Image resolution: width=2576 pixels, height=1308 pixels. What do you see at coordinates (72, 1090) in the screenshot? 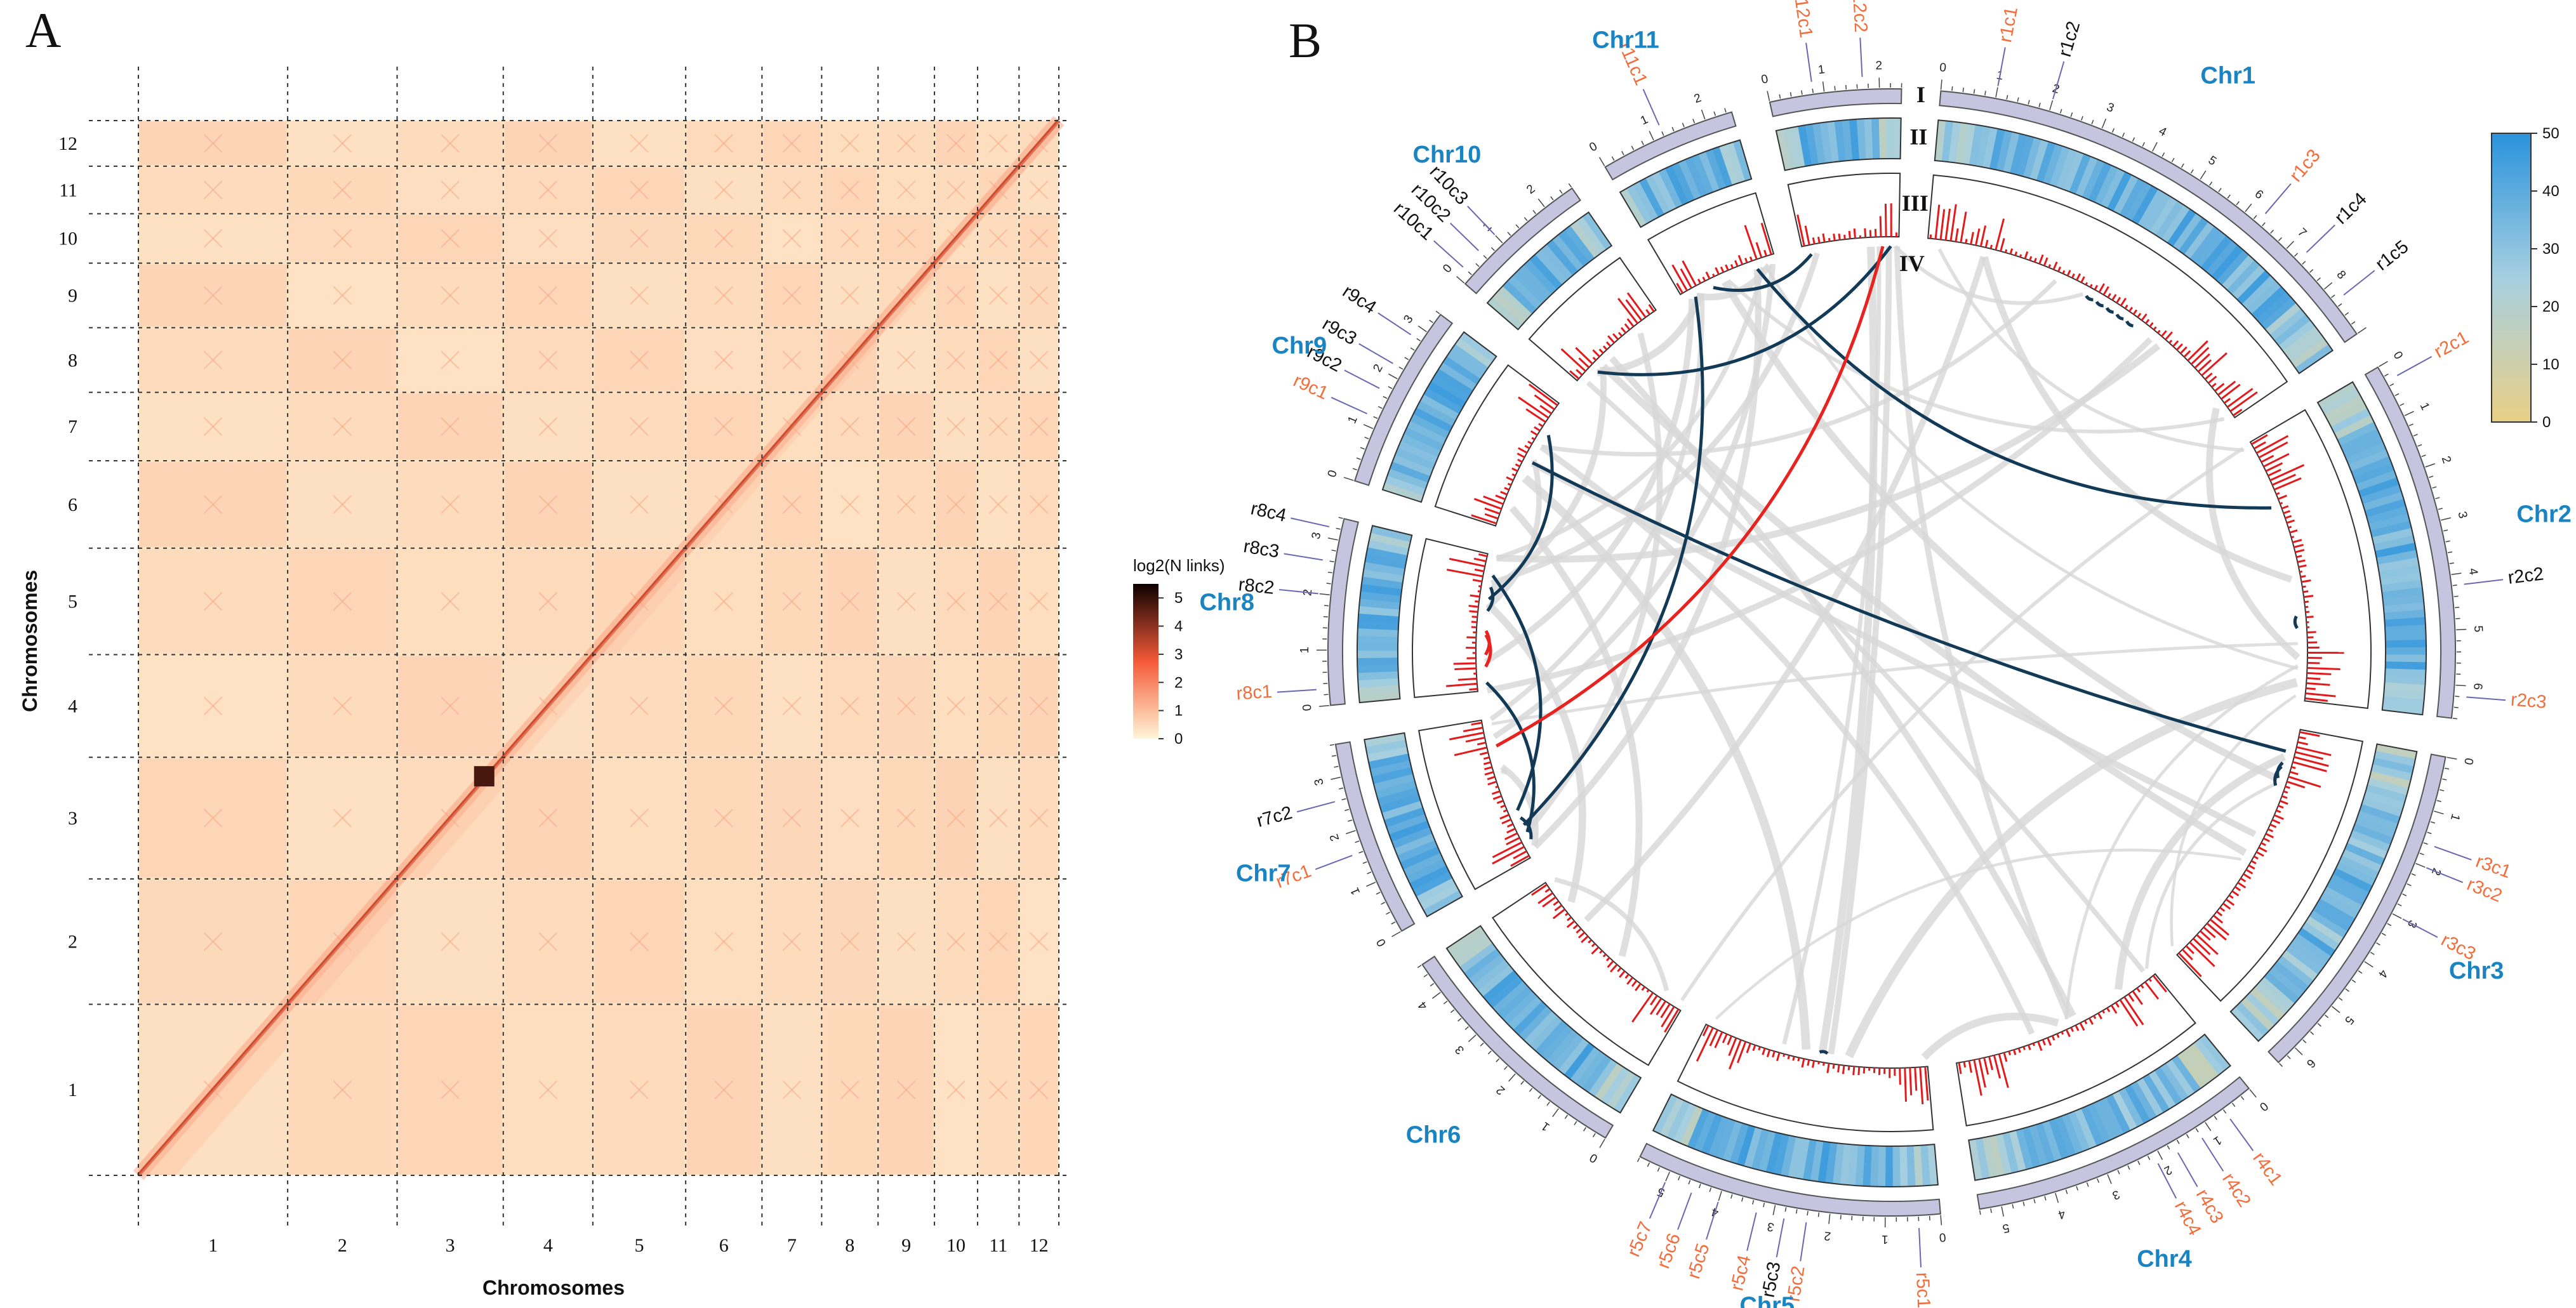
I see `y-tick-label: 1` at bounding box center [72, 1090].